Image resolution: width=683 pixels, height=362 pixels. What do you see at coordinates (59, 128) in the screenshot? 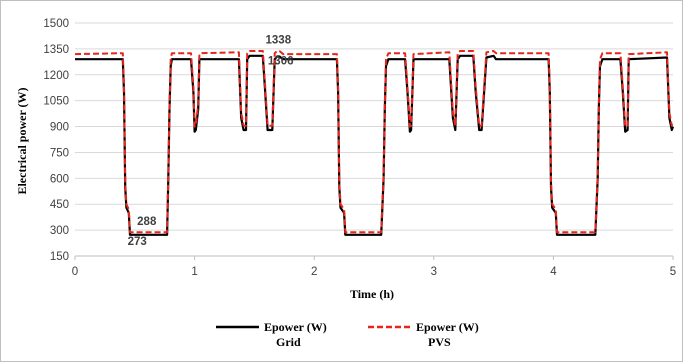
I see `y-tick-label: 900` at bounding box center [59, 128].